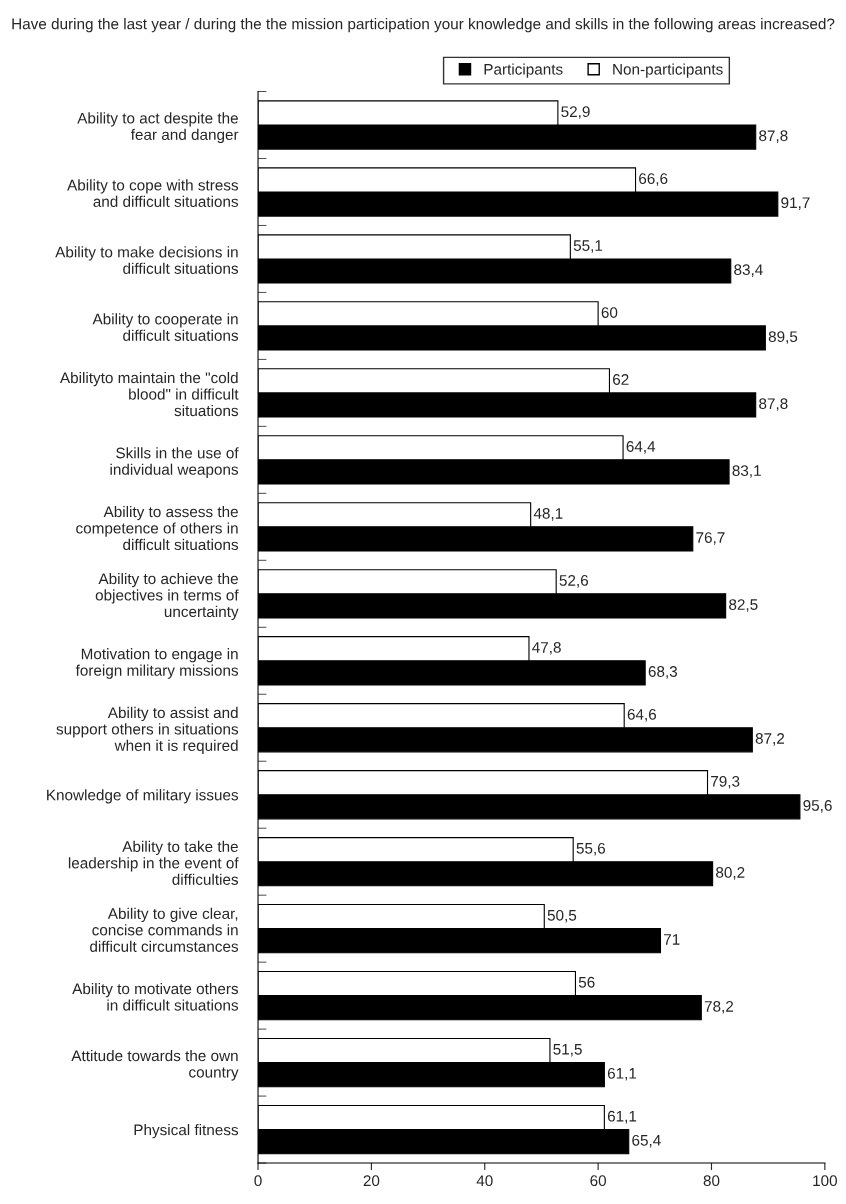 The image size is (846, 1204). What do you see at coordinates (646, 1141) in the screenshot?
I see `data-label: 65,4` at bounding box center [646, 1141].